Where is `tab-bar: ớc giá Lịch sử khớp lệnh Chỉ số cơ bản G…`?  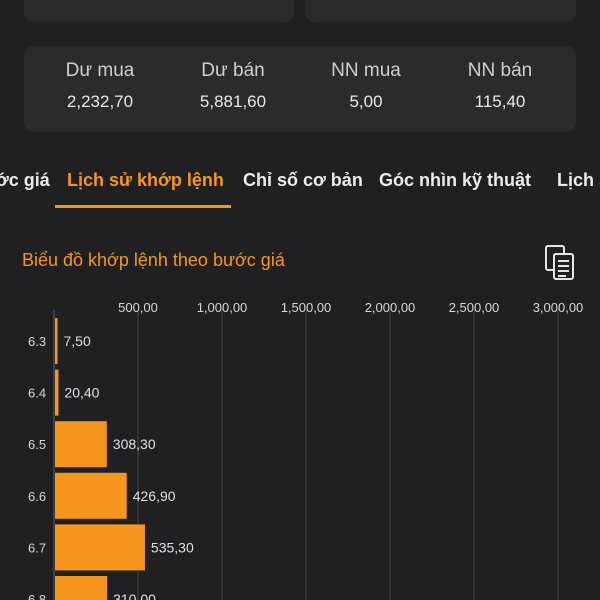 tab-bar: ớc giá Lịch sử khớp lệnh Chỉ số cơ bản G… is located at coordinates (300, 186).